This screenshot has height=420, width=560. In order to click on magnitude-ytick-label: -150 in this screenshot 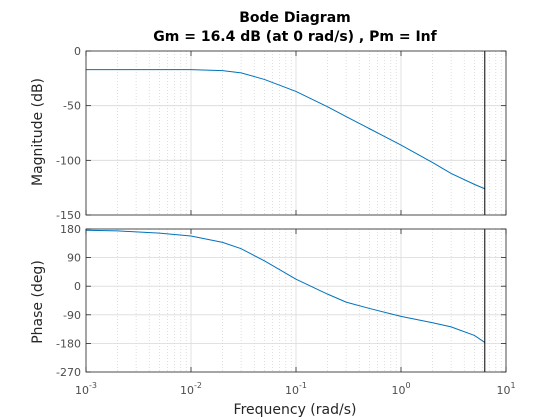, I will do `click(68, 215)`.